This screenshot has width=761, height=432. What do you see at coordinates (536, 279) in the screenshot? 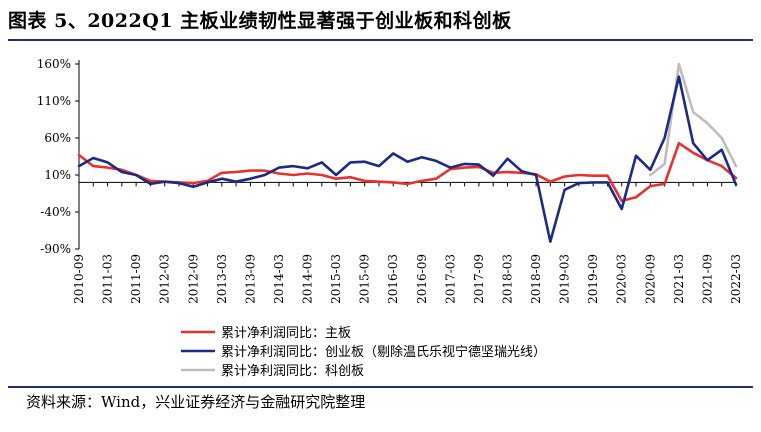
I see `x-tick-label: 2018-09` at bounding box center [536, 279].